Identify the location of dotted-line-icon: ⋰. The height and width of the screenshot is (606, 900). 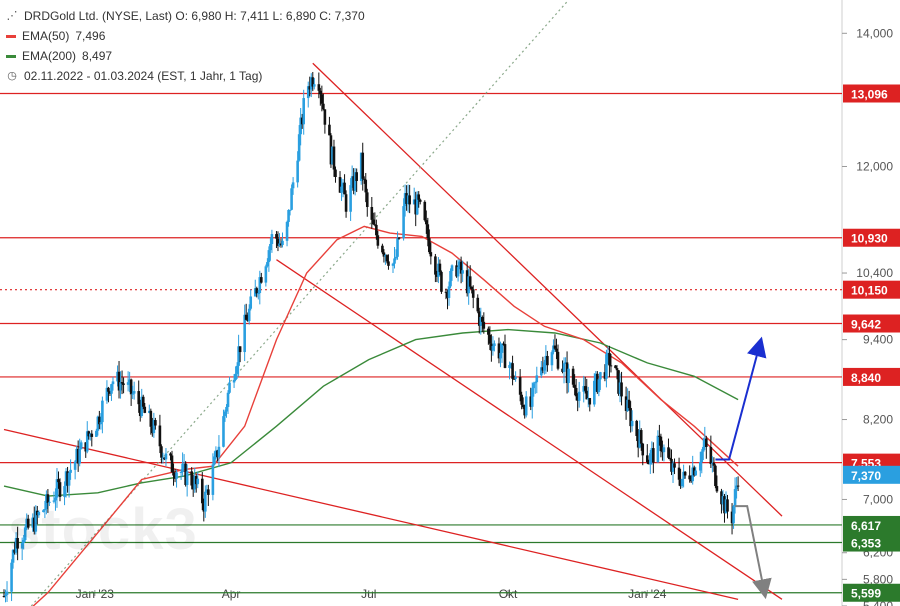
(12, 16).